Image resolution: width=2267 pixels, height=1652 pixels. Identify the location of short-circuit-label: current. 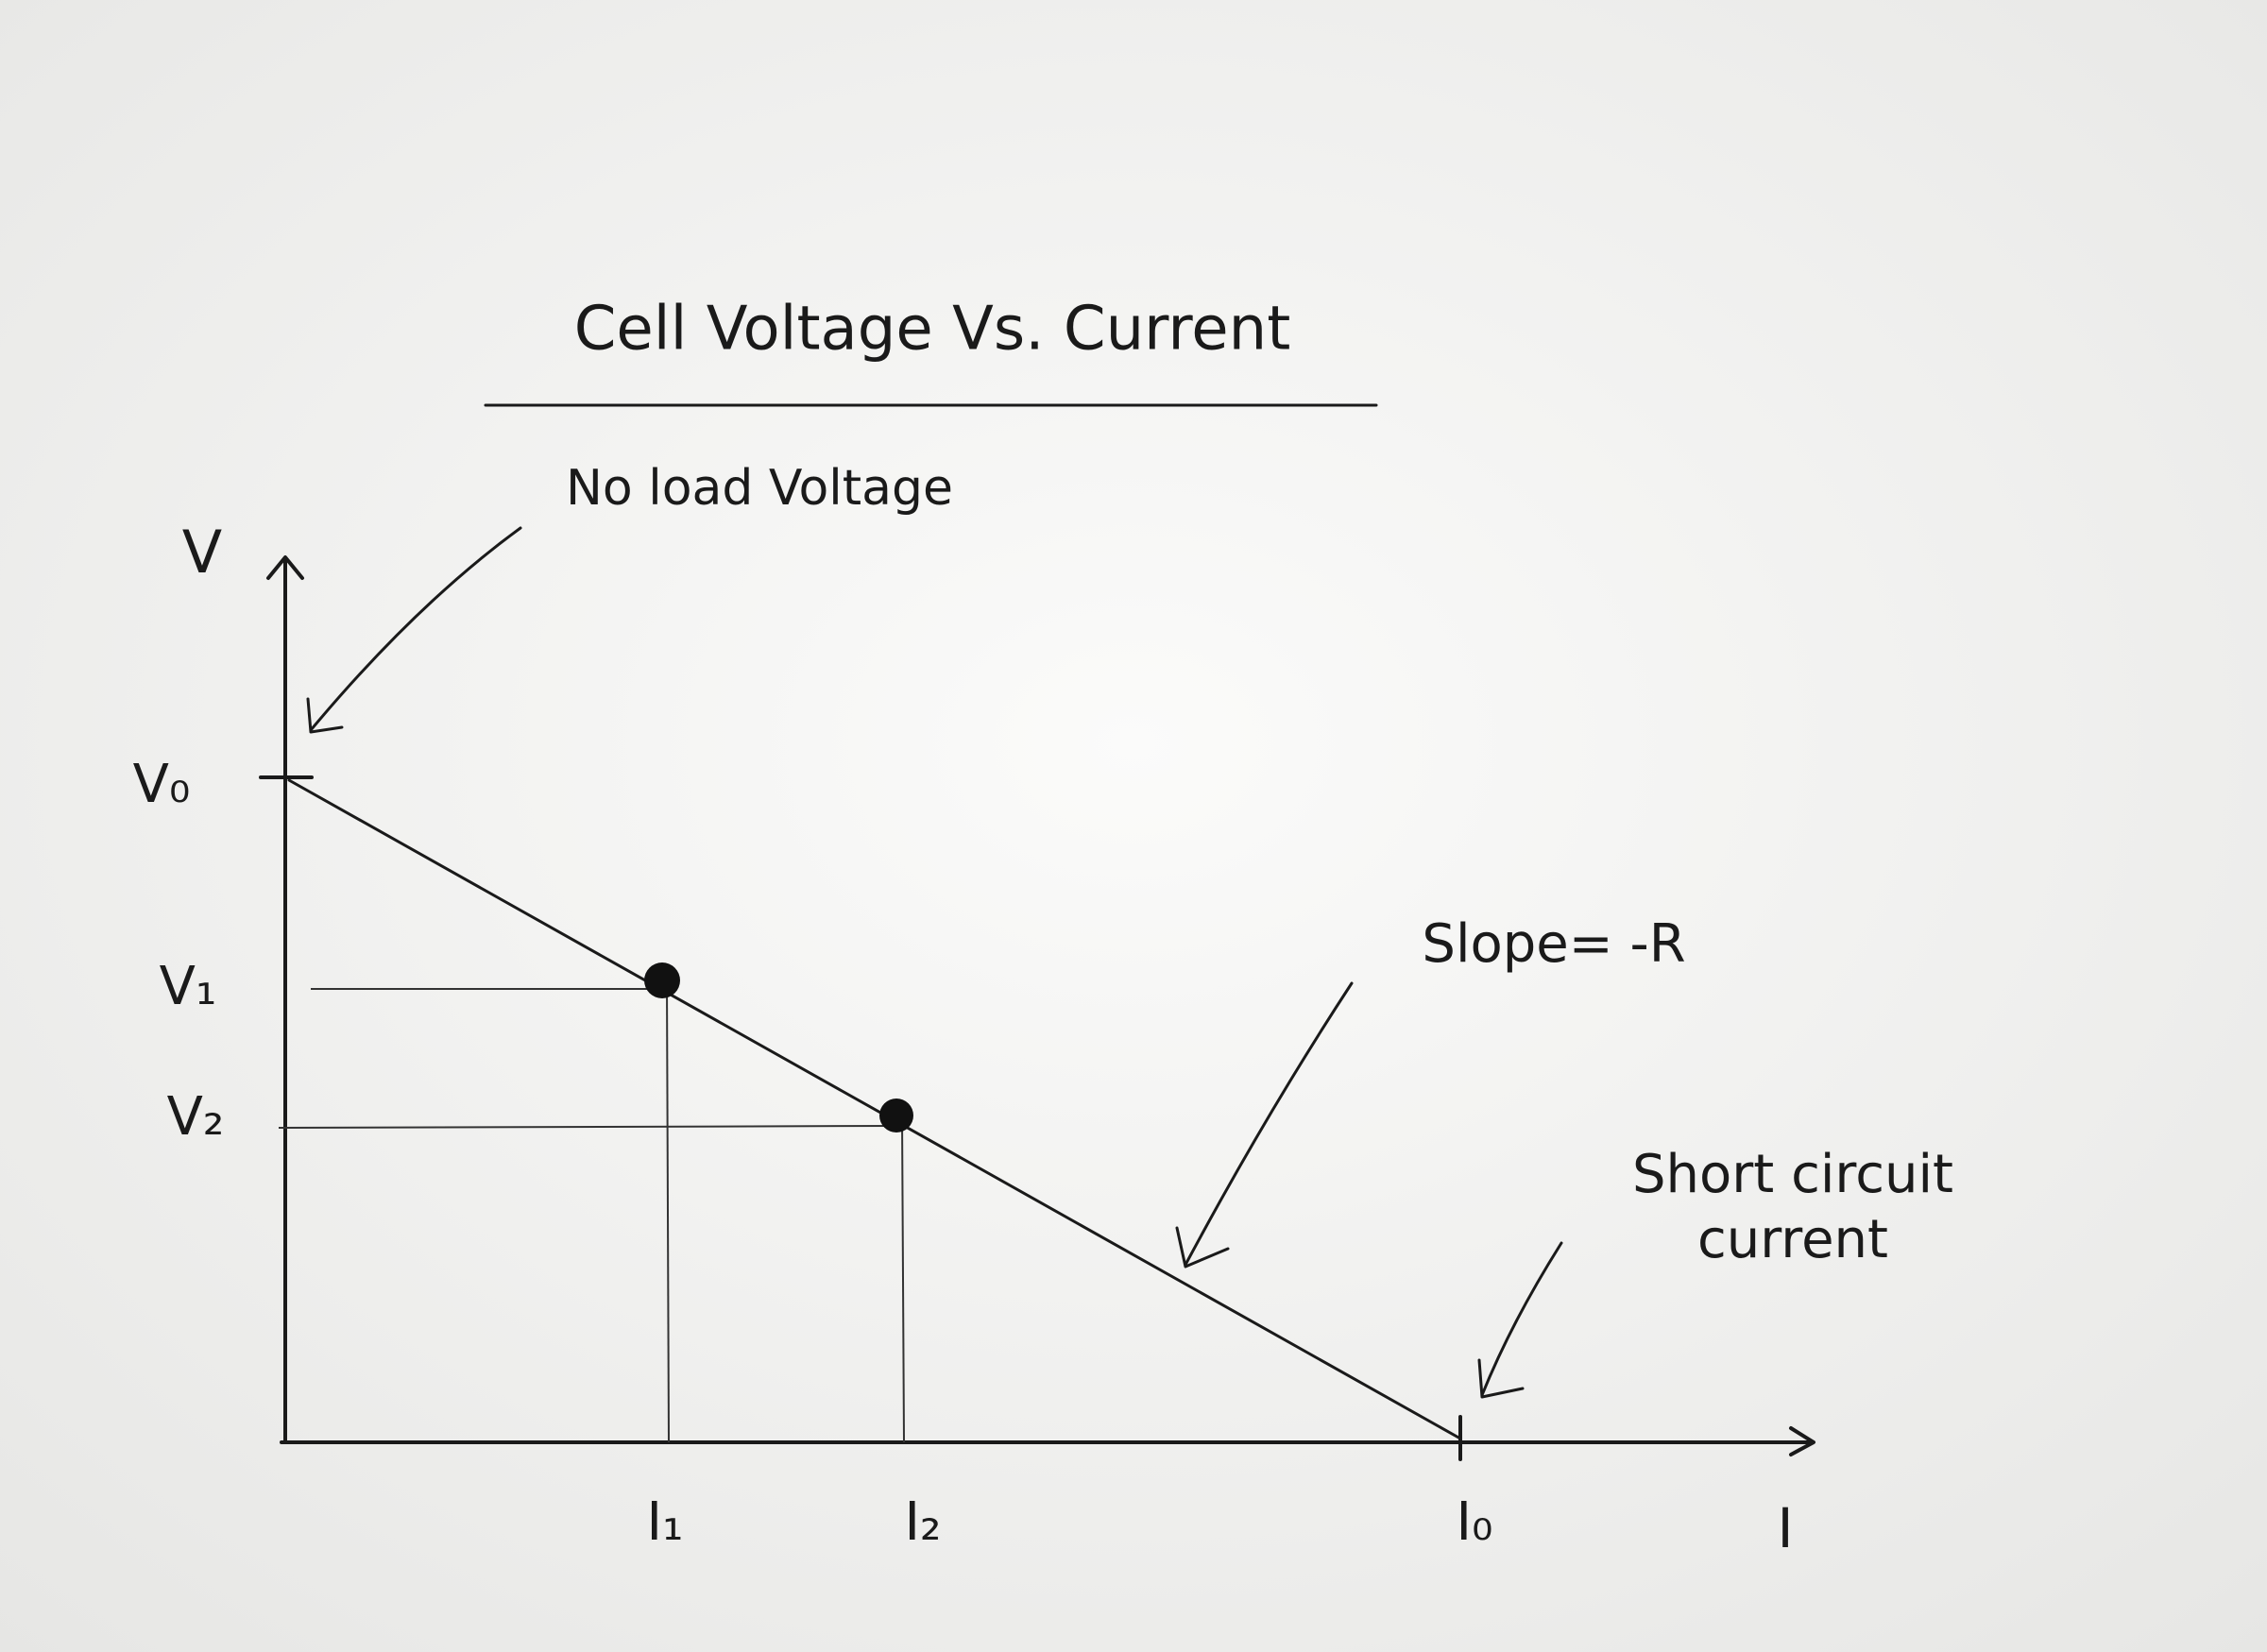
(1792, 1239).